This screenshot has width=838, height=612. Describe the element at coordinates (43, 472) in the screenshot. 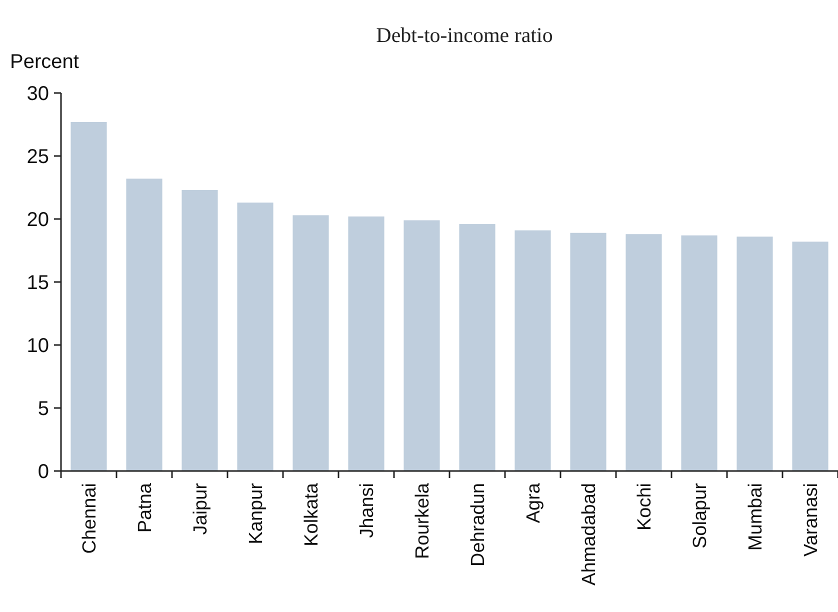

I see `y-tick-label: 0` at that location.